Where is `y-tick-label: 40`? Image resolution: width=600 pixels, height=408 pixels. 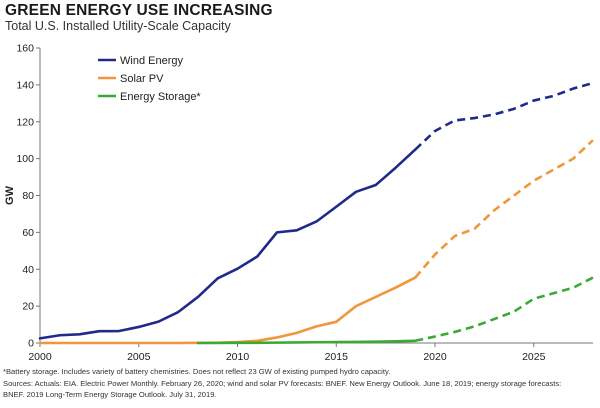 y-tick-label: 40 is located at coordinates (28, 270).